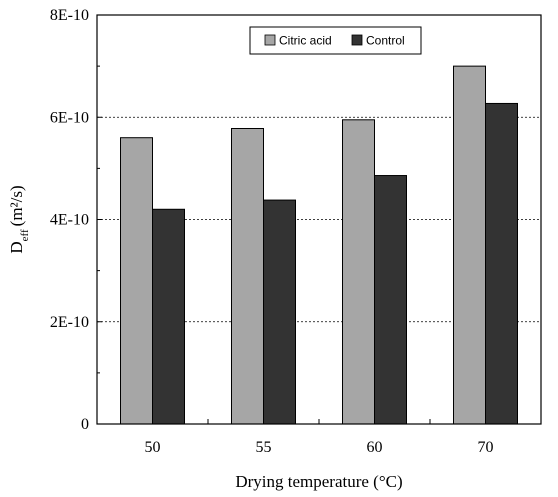 This screenshot has height=497, width=558. What do you see at coordinates (69, 117) in the screenshot?
I see `y-tick-label: 6E-10` at bounding box center [69, 117].